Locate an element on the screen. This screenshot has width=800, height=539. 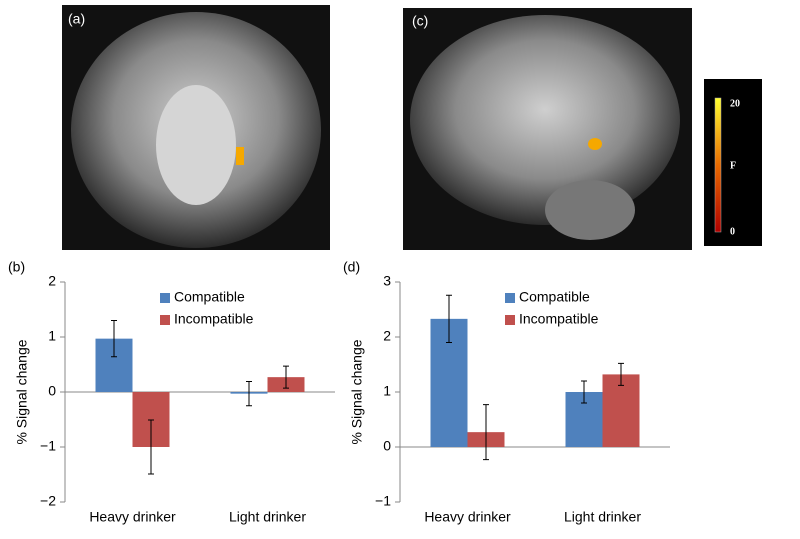
panel-label: (a) is located at coordinates (76, 19).